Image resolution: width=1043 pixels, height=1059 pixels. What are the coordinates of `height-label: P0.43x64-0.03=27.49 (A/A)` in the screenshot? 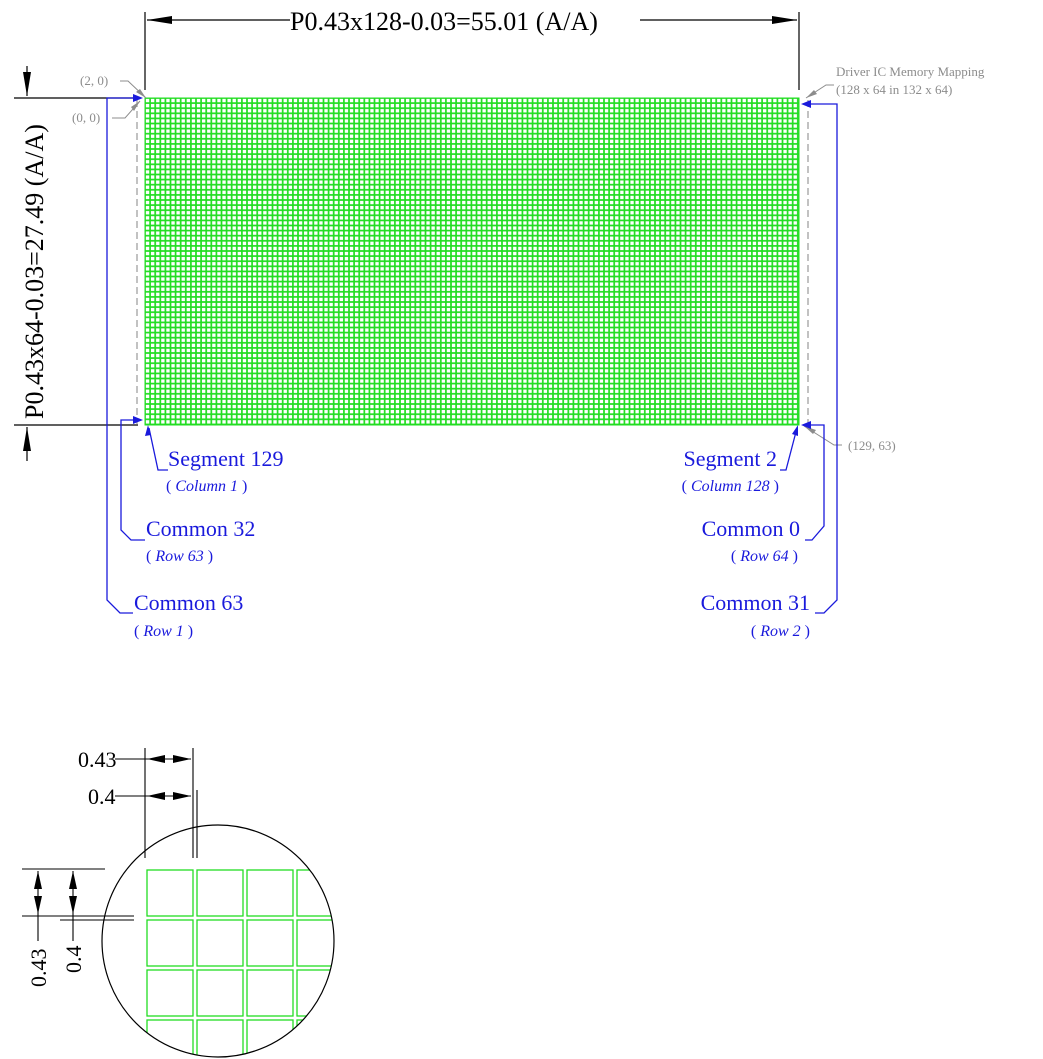 It's located at (34, 271).